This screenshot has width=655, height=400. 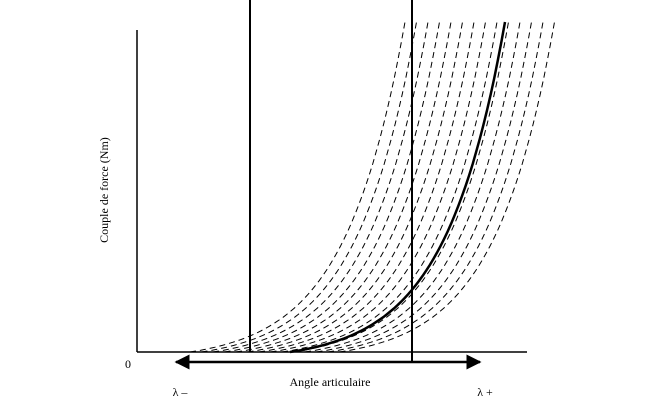 I want to click on lambda-plus-label: λ +, so click(x=485, y=392).